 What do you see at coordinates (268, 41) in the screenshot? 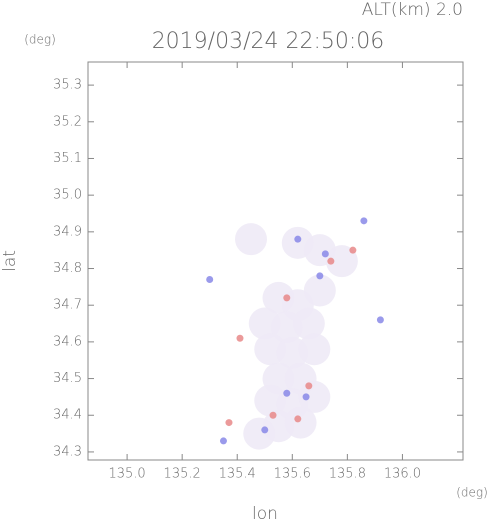
I see `chart-title: 2019/03/24 22:50:06` at bounding box center [268, 41].